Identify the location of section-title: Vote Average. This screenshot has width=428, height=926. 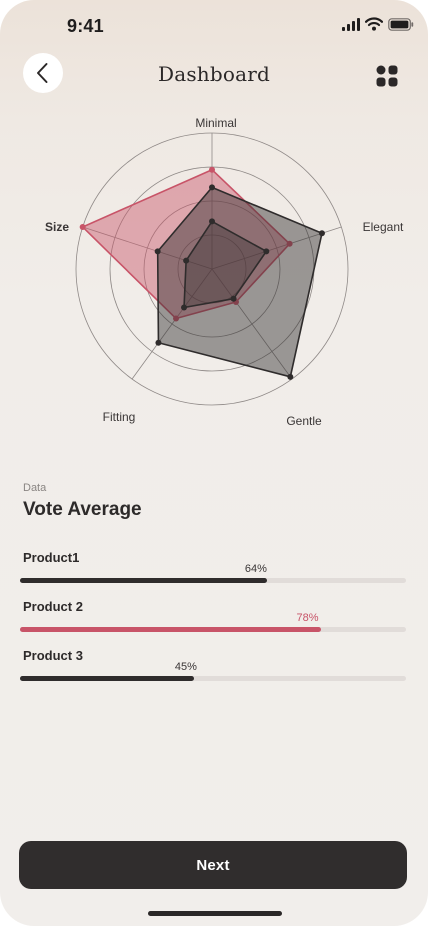
(82, 509).